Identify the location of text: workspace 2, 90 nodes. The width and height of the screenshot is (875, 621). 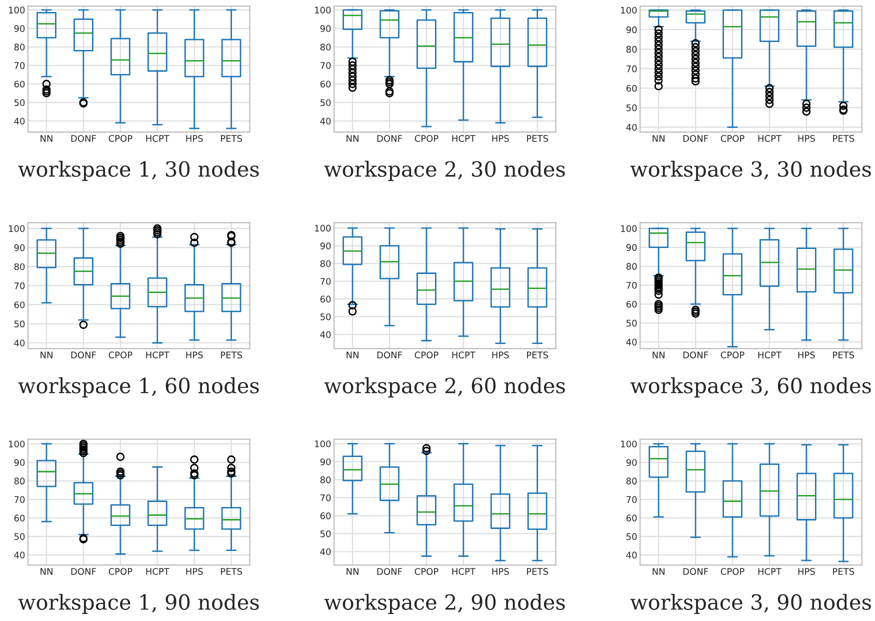
(444, 604).